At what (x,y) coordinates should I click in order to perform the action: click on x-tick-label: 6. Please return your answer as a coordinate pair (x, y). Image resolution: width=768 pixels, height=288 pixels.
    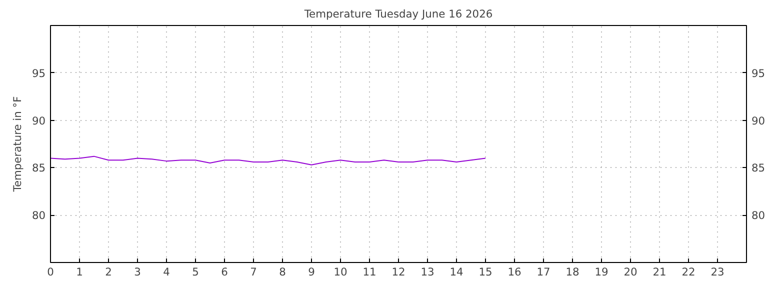
    Looking at the image, I should click on (224, 272).